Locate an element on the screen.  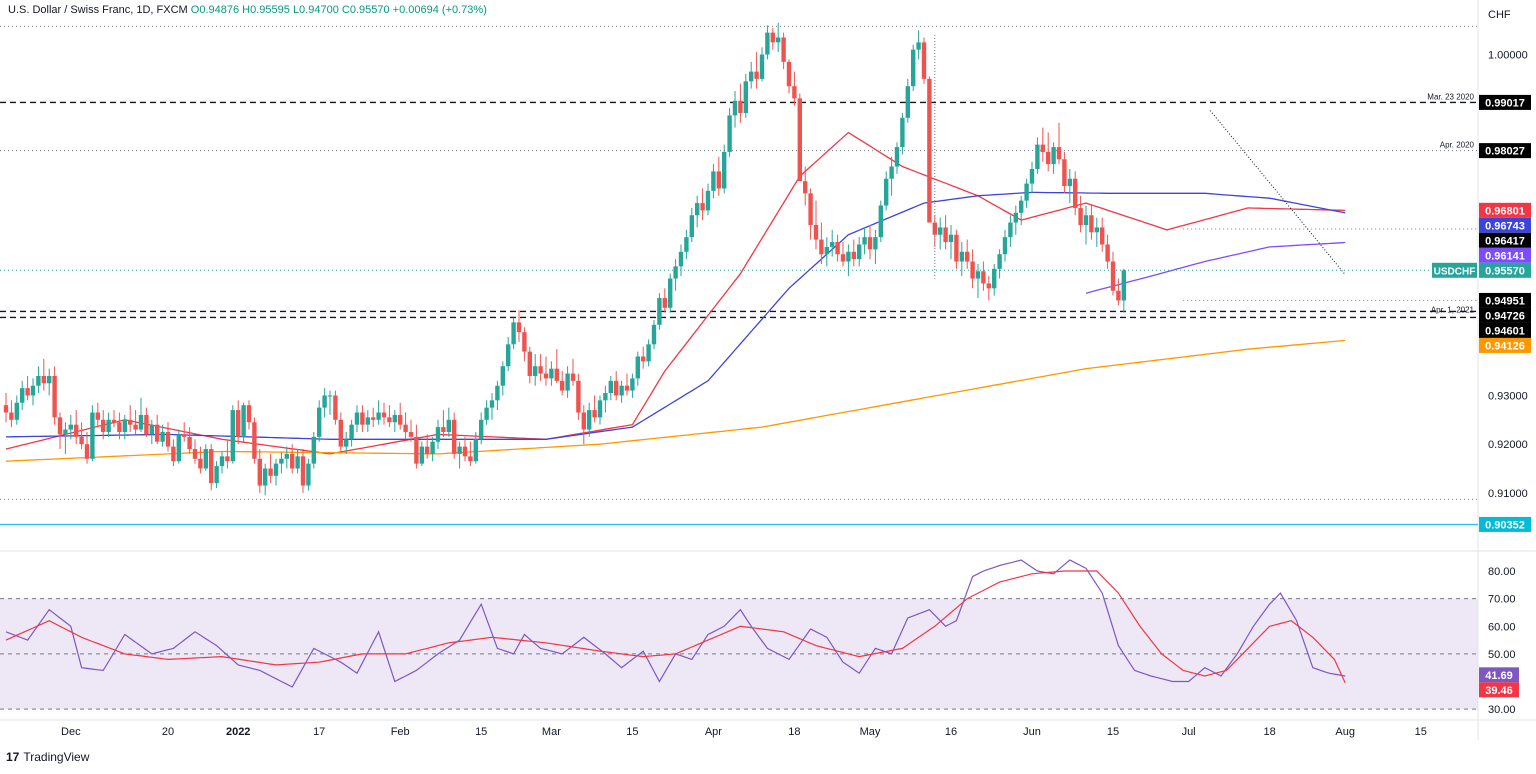
time-tick-label-3: 17 is located at coordinates (319, 732).